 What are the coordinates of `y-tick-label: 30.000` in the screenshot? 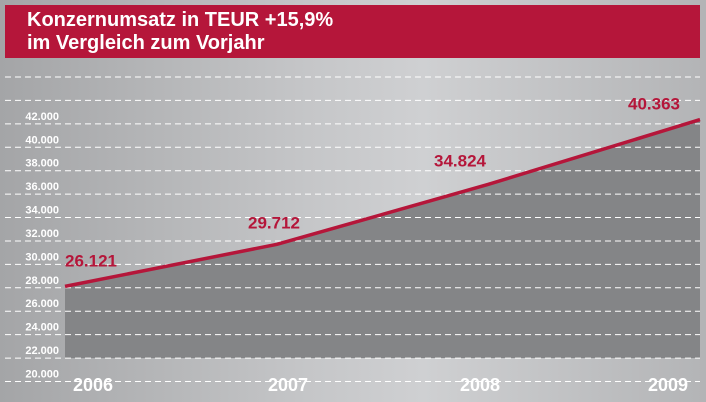 It's located at (42, 257).